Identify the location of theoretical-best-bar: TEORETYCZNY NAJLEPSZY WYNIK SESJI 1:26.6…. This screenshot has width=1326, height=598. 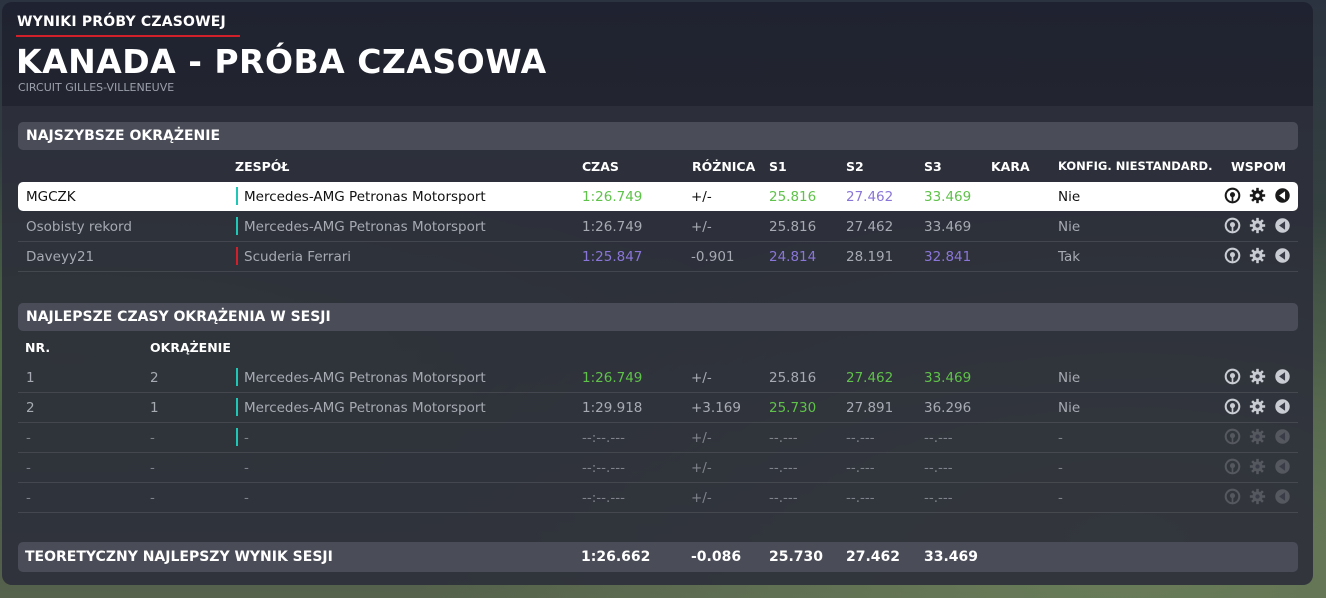
(658, 557).